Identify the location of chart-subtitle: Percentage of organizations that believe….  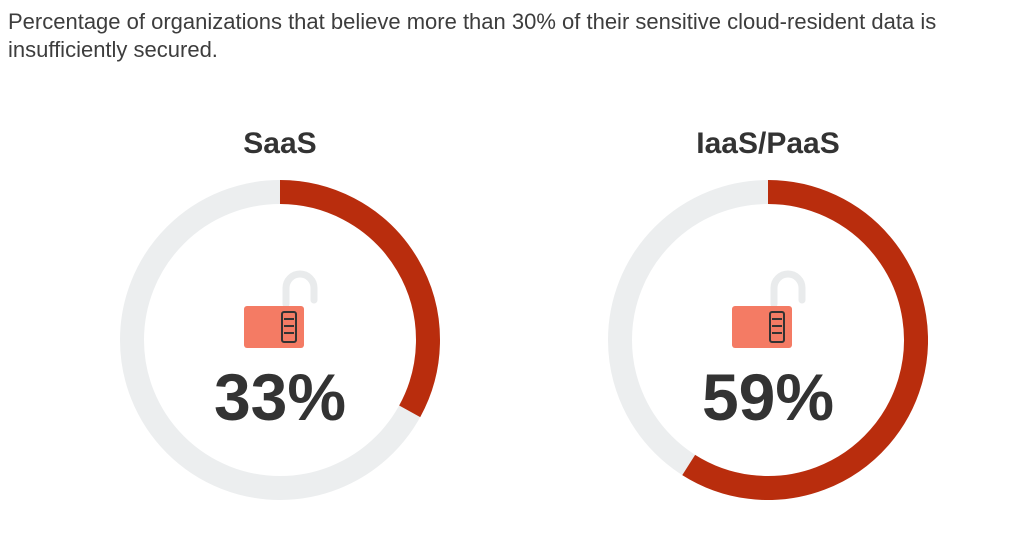
(472, 35).